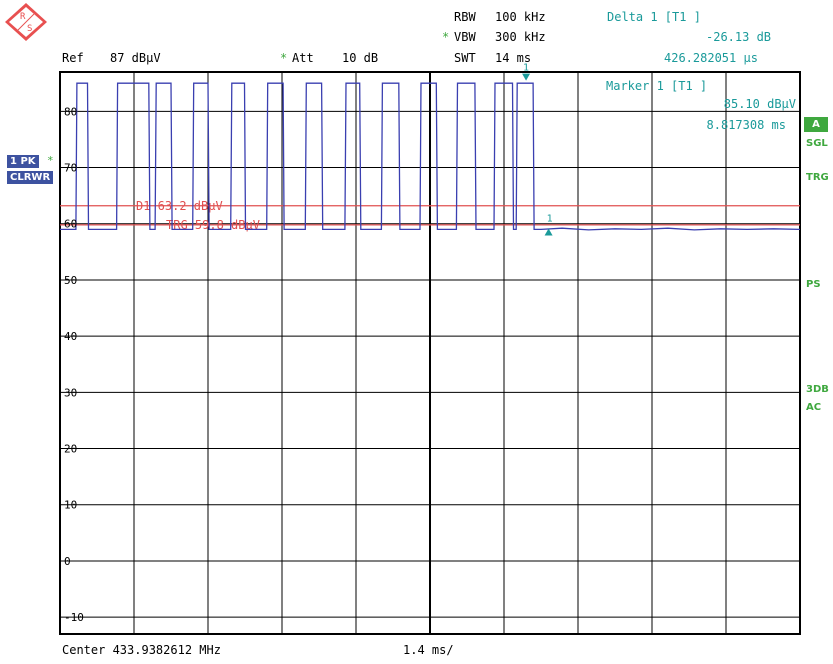 The image size is (833, 664). I want to click on vbw-star: *, so click(446, 37).